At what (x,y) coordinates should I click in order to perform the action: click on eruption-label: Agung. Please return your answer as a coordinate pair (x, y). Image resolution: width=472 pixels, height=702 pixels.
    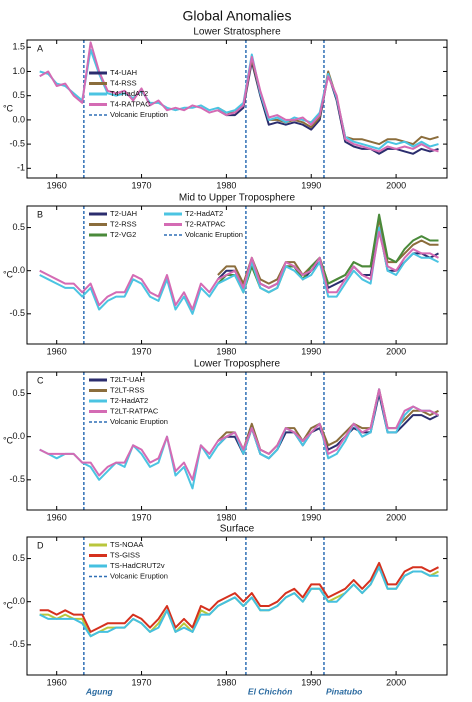
    Looking at the image, I should click on (99, 691).